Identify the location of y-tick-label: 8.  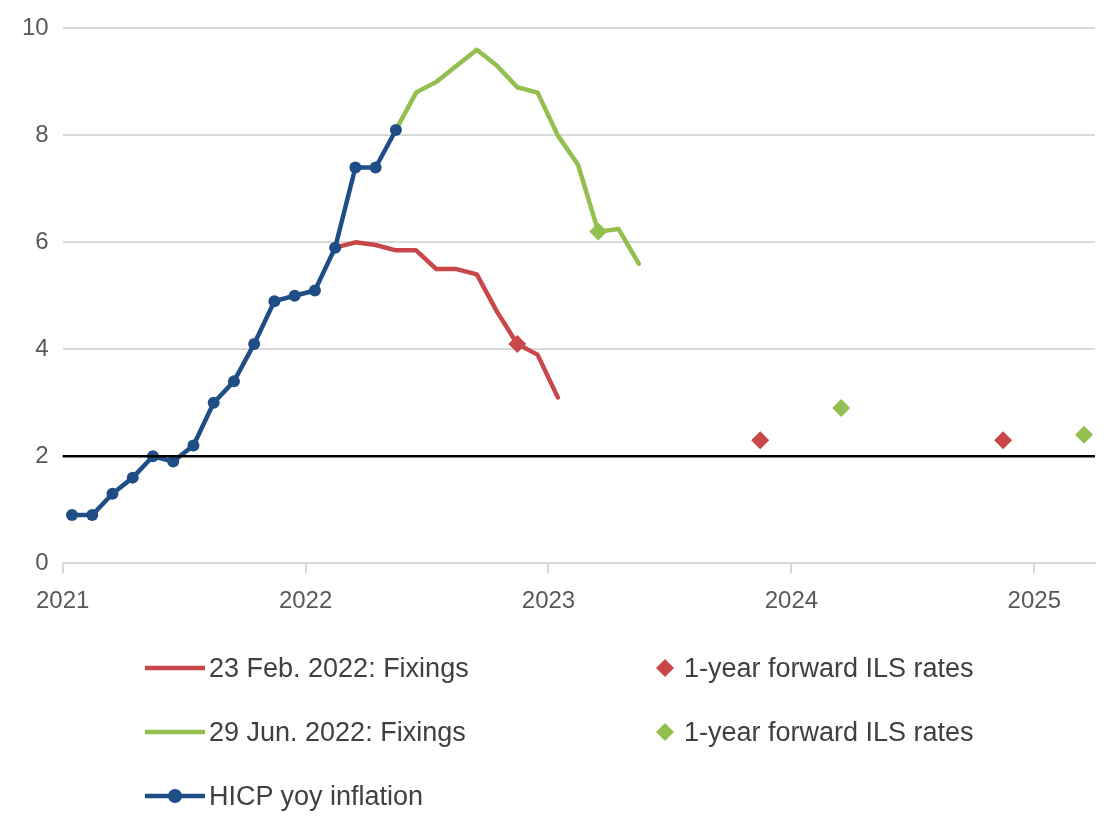
(42, 133).